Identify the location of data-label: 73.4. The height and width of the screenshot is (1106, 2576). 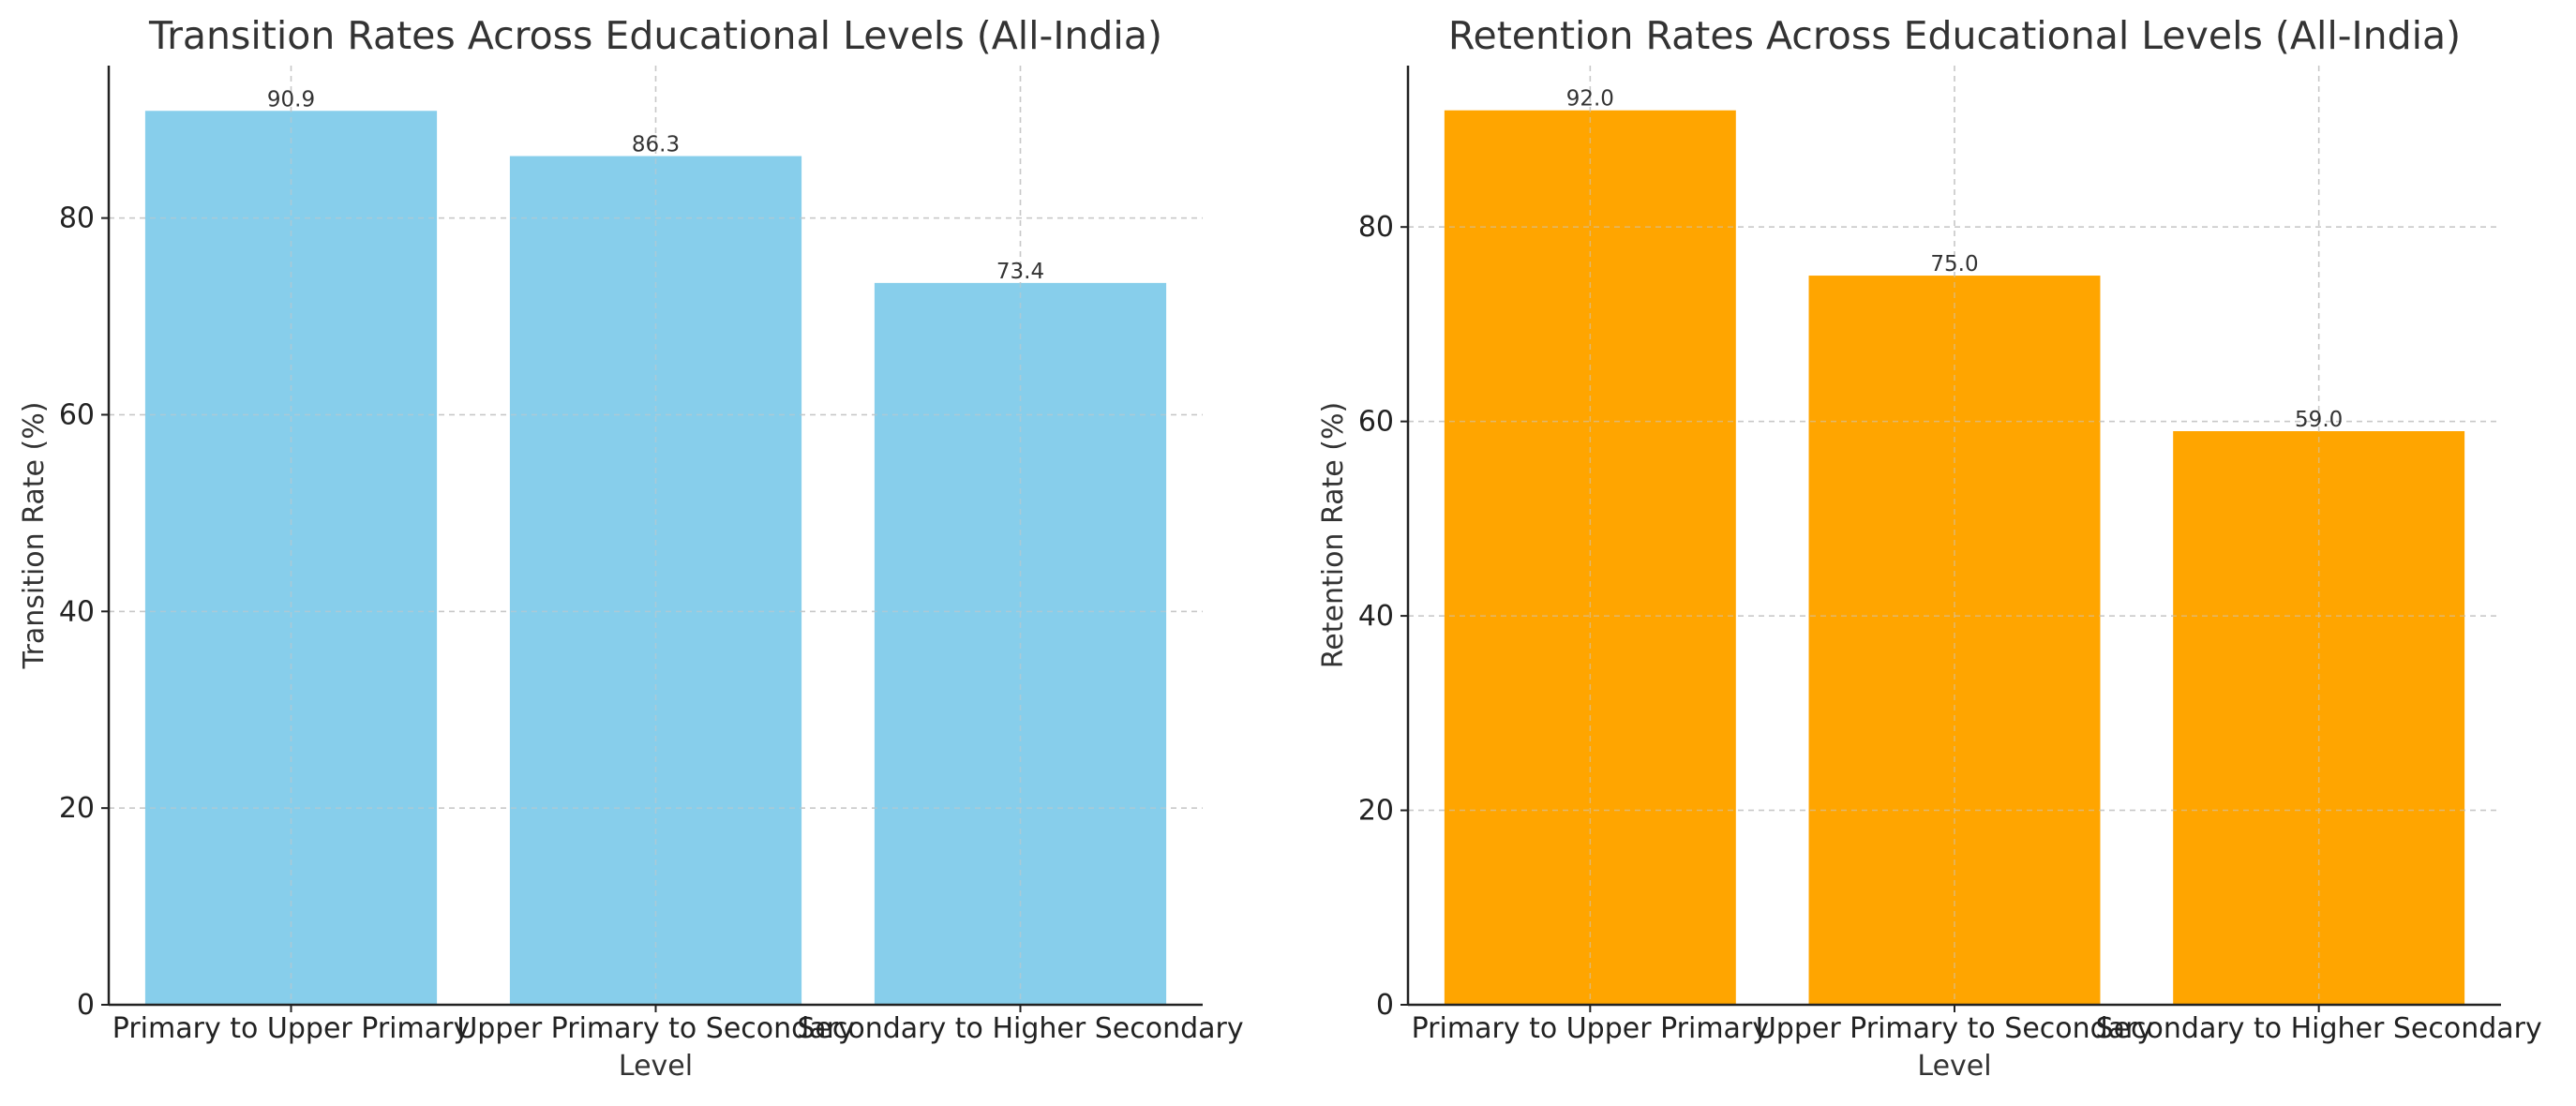
(1020, 272).